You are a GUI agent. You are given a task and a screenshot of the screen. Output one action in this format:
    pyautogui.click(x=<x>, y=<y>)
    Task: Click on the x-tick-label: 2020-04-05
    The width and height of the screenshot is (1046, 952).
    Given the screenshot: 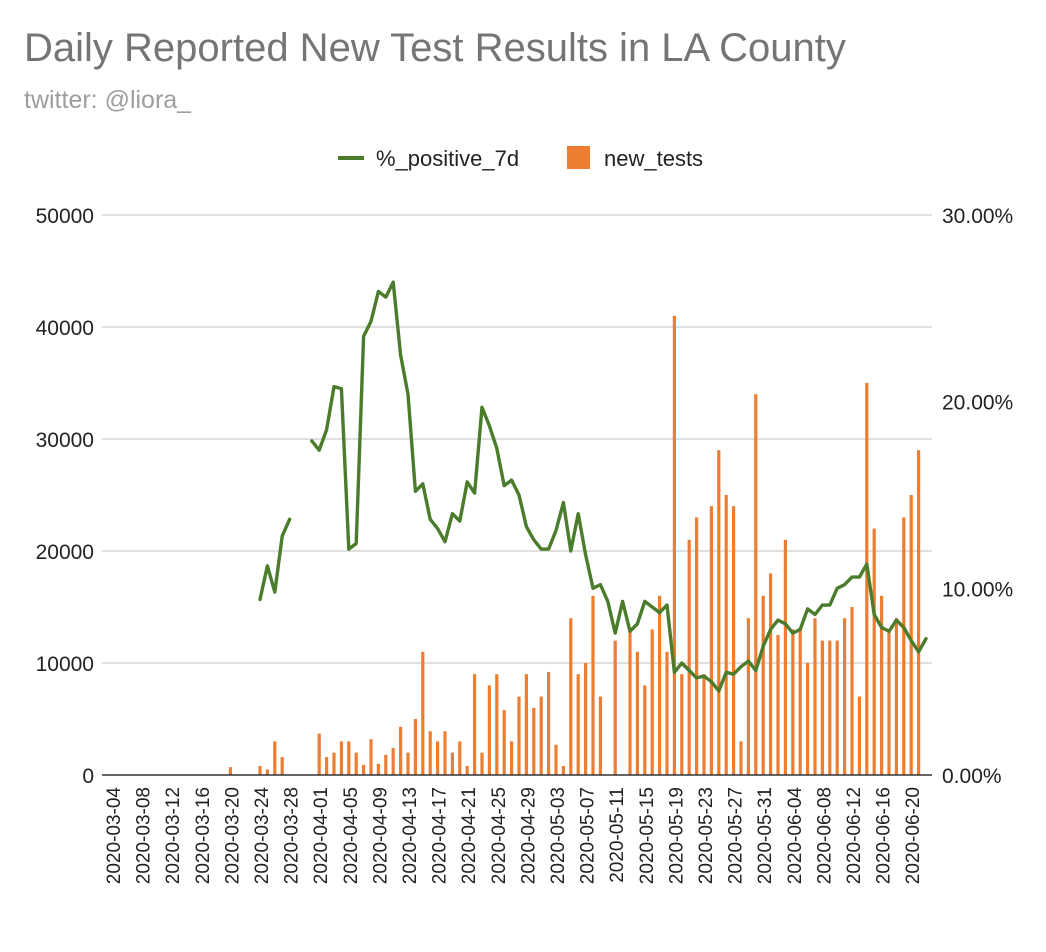 What is the action you would take?
    pyautogui.click(x=351, y=835)
    